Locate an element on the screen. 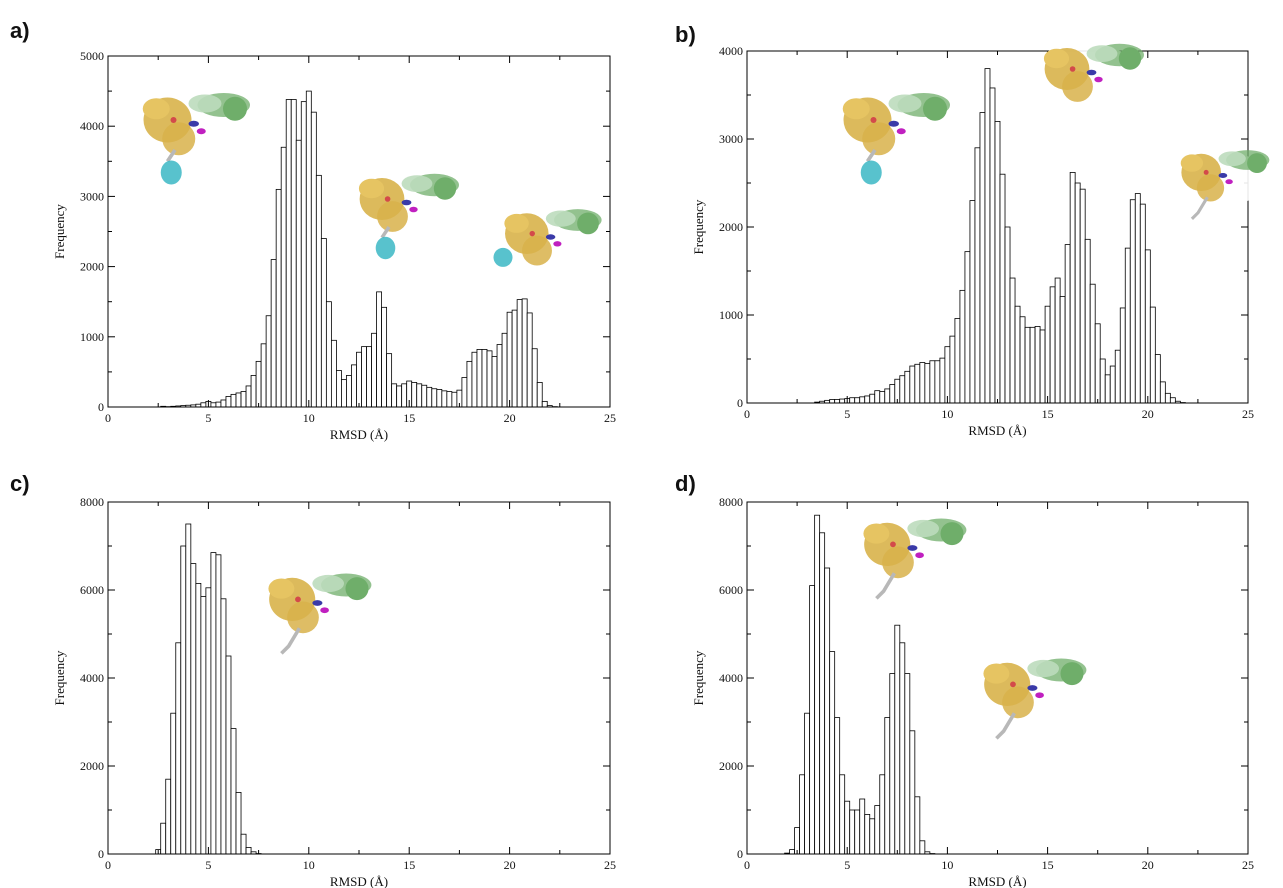 This screenshot has width=1283, height=888. panel-label-a: a) is located at coordinates (20, 30).